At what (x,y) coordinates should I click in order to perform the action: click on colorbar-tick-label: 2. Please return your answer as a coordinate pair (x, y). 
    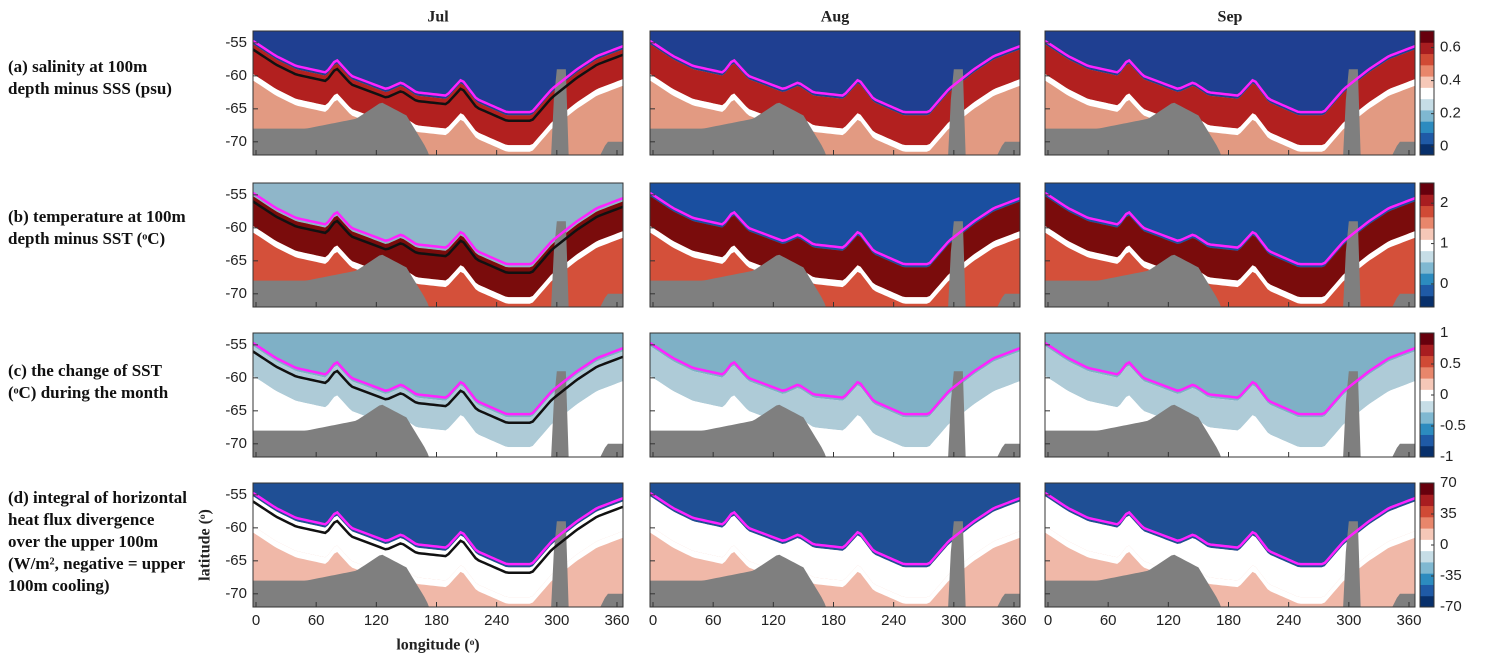
    Looking at the image, I should click on (1444, 202).